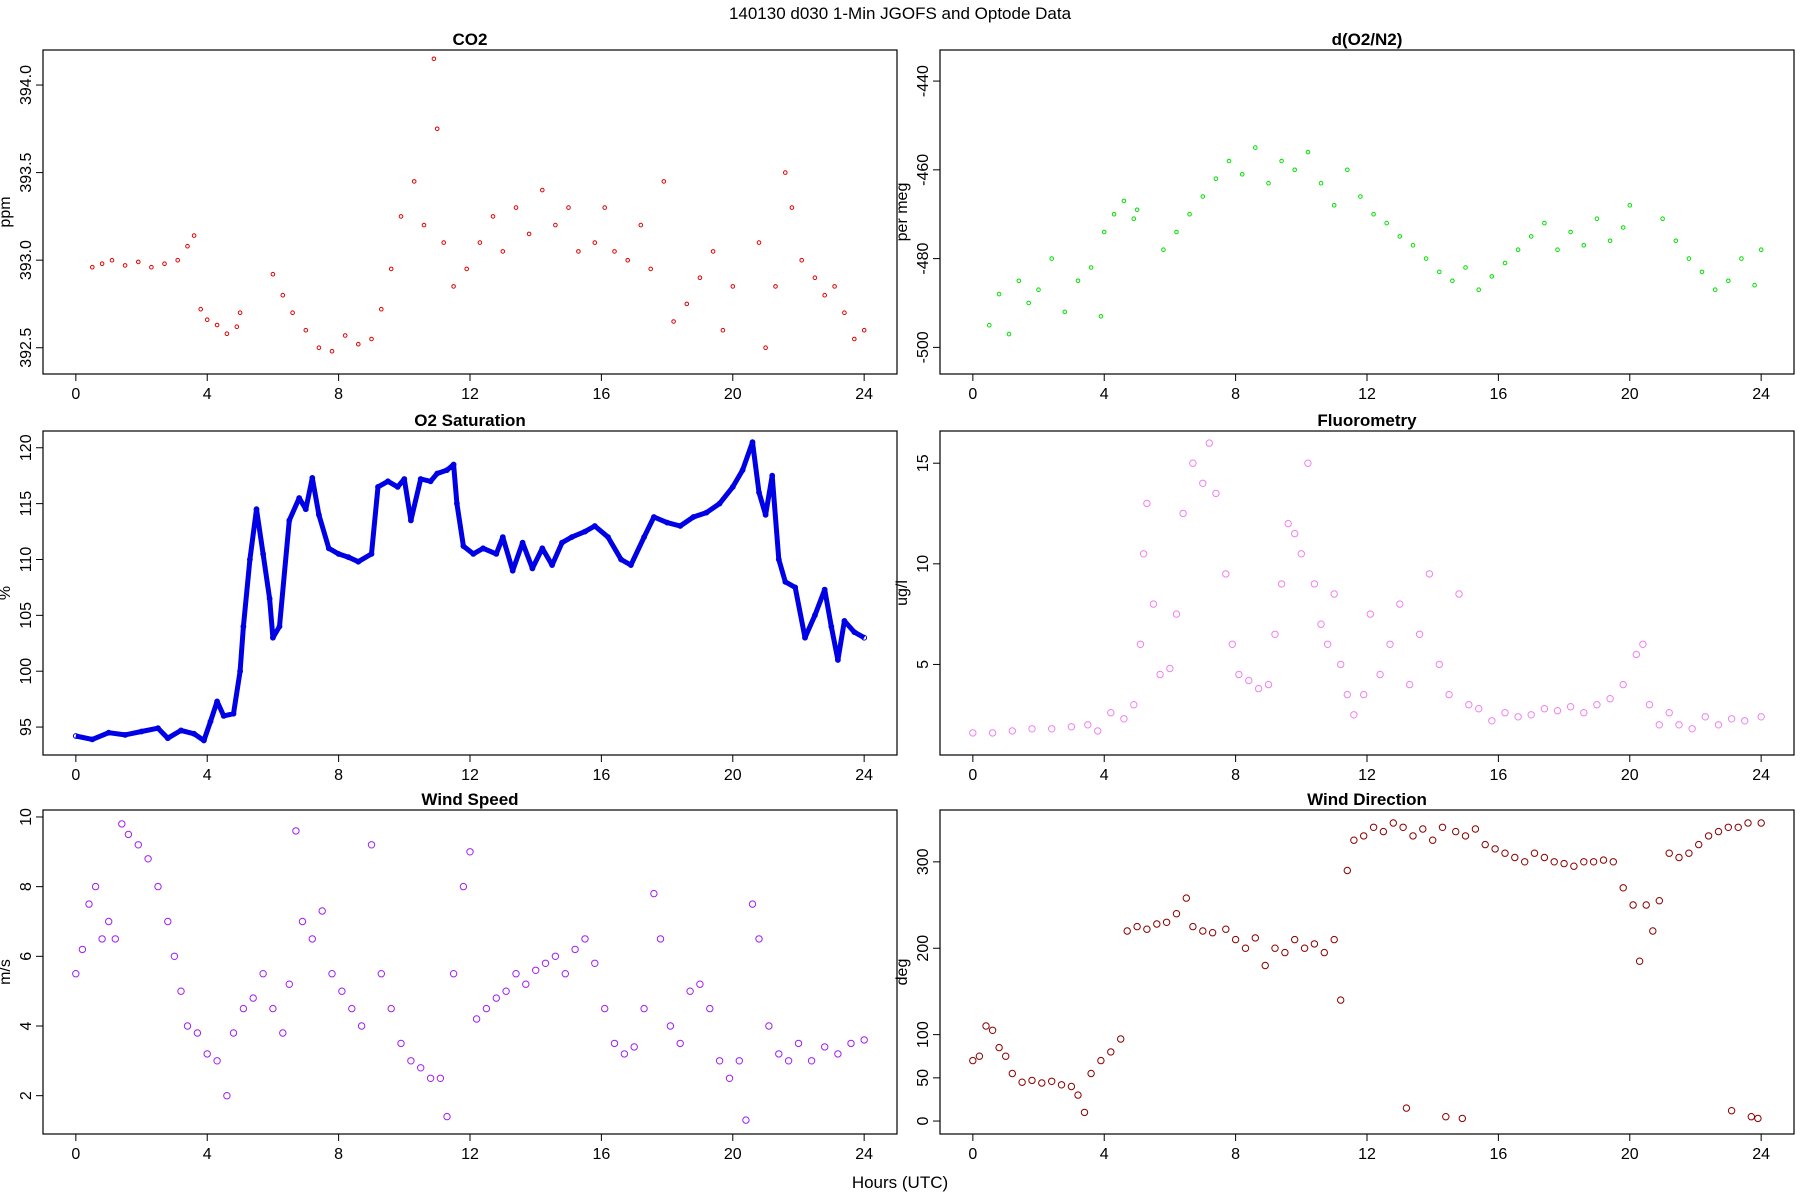 This screenshot has height=1200, width=1800. I want to click on wdir-x-tick-label: 24, so click(1761, 1154).